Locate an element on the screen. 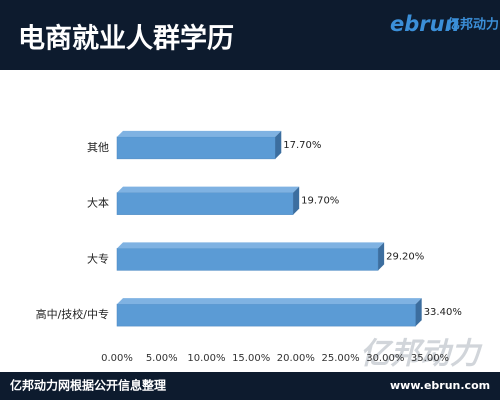 The image size is (500, 400). y-tick-label: 大本 is located at coordinates (98, 203).